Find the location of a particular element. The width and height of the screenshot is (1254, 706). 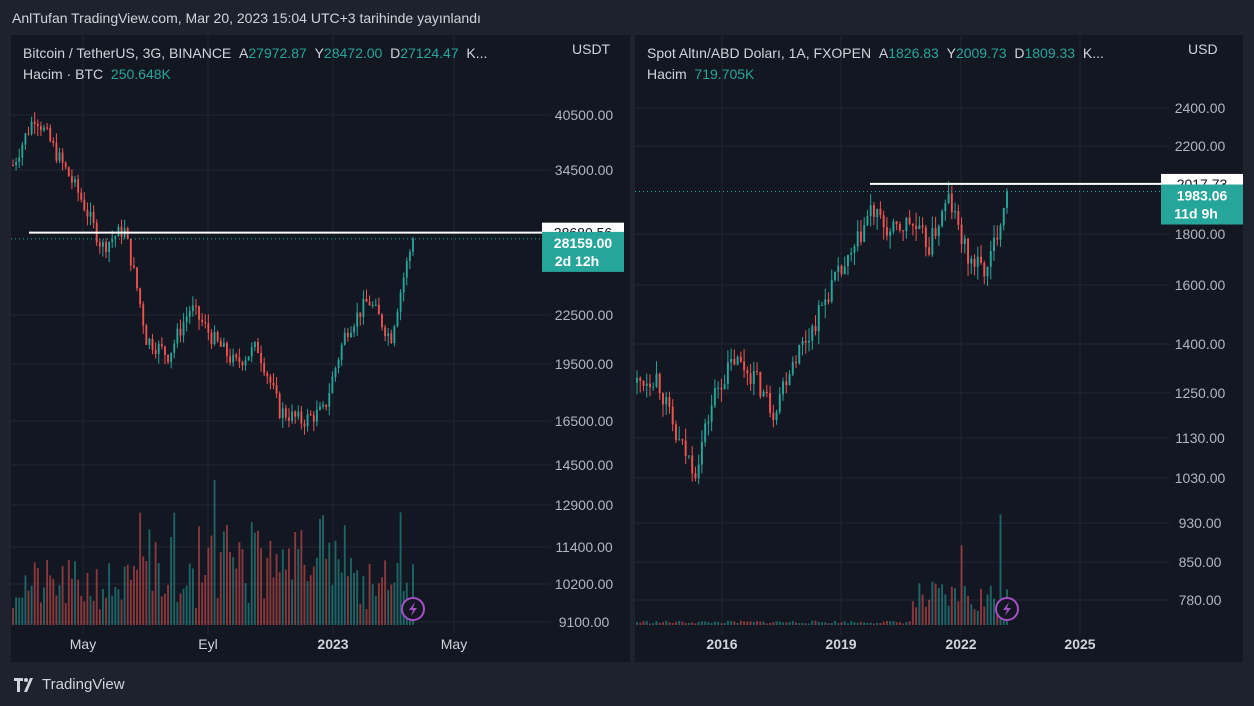

y-tick-label: 10200.00 is located at coordinates (584, 584).